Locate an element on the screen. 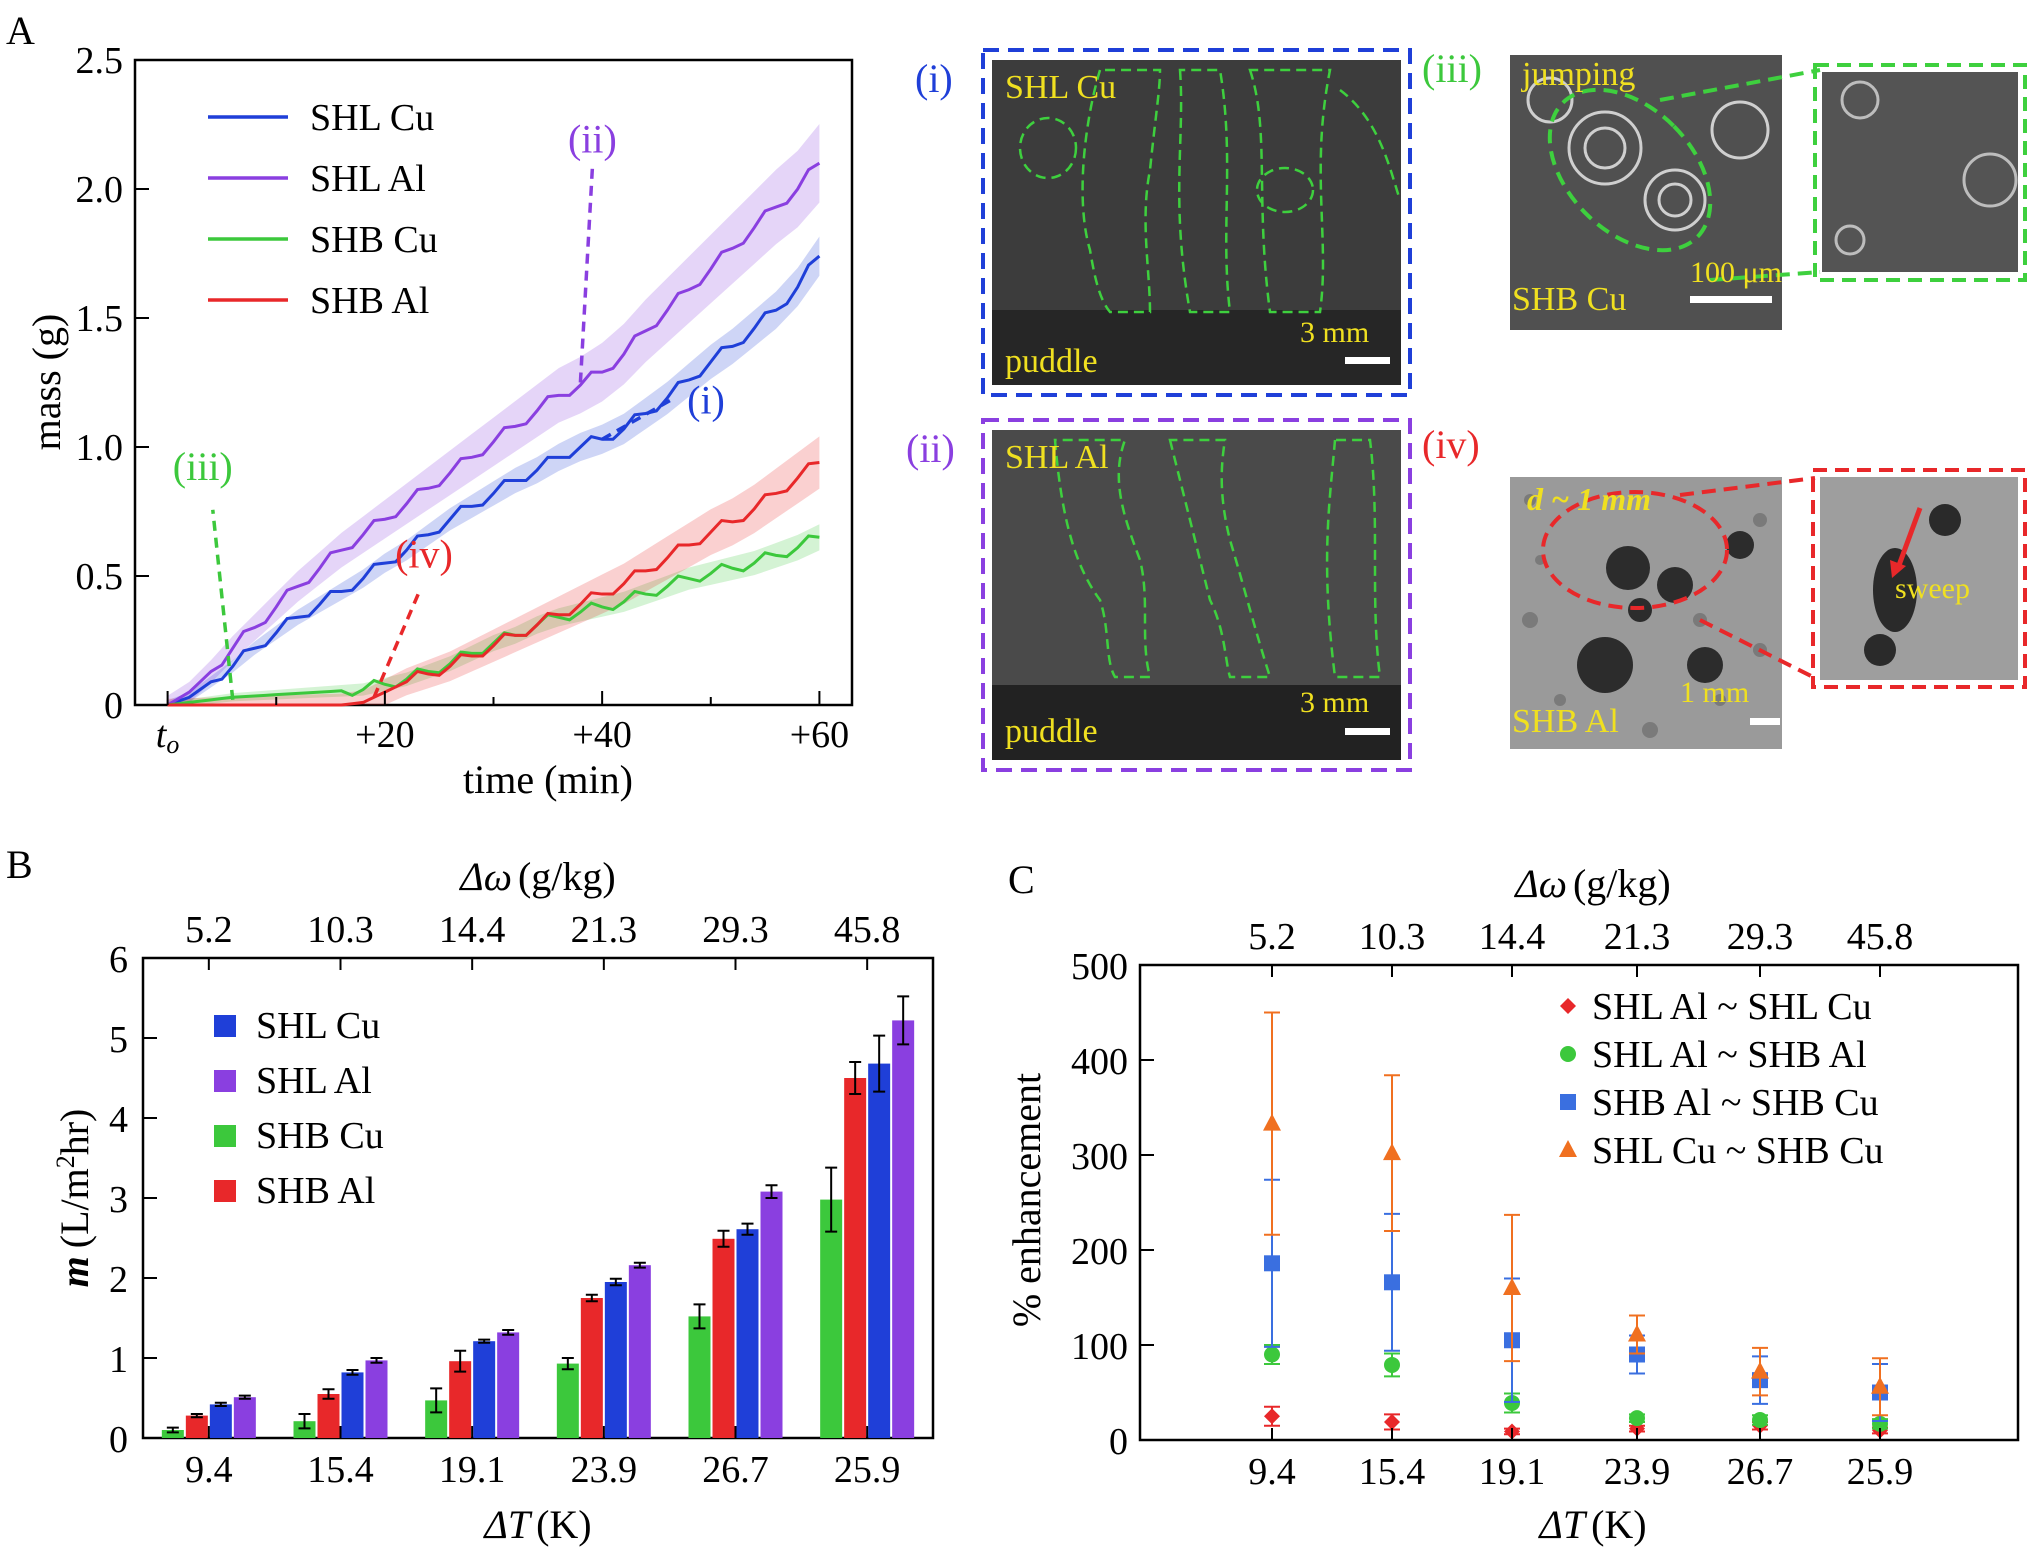 The image size is (2033, 1552). a-annotation-ii: (ii) is located at coordinates (592, 139).